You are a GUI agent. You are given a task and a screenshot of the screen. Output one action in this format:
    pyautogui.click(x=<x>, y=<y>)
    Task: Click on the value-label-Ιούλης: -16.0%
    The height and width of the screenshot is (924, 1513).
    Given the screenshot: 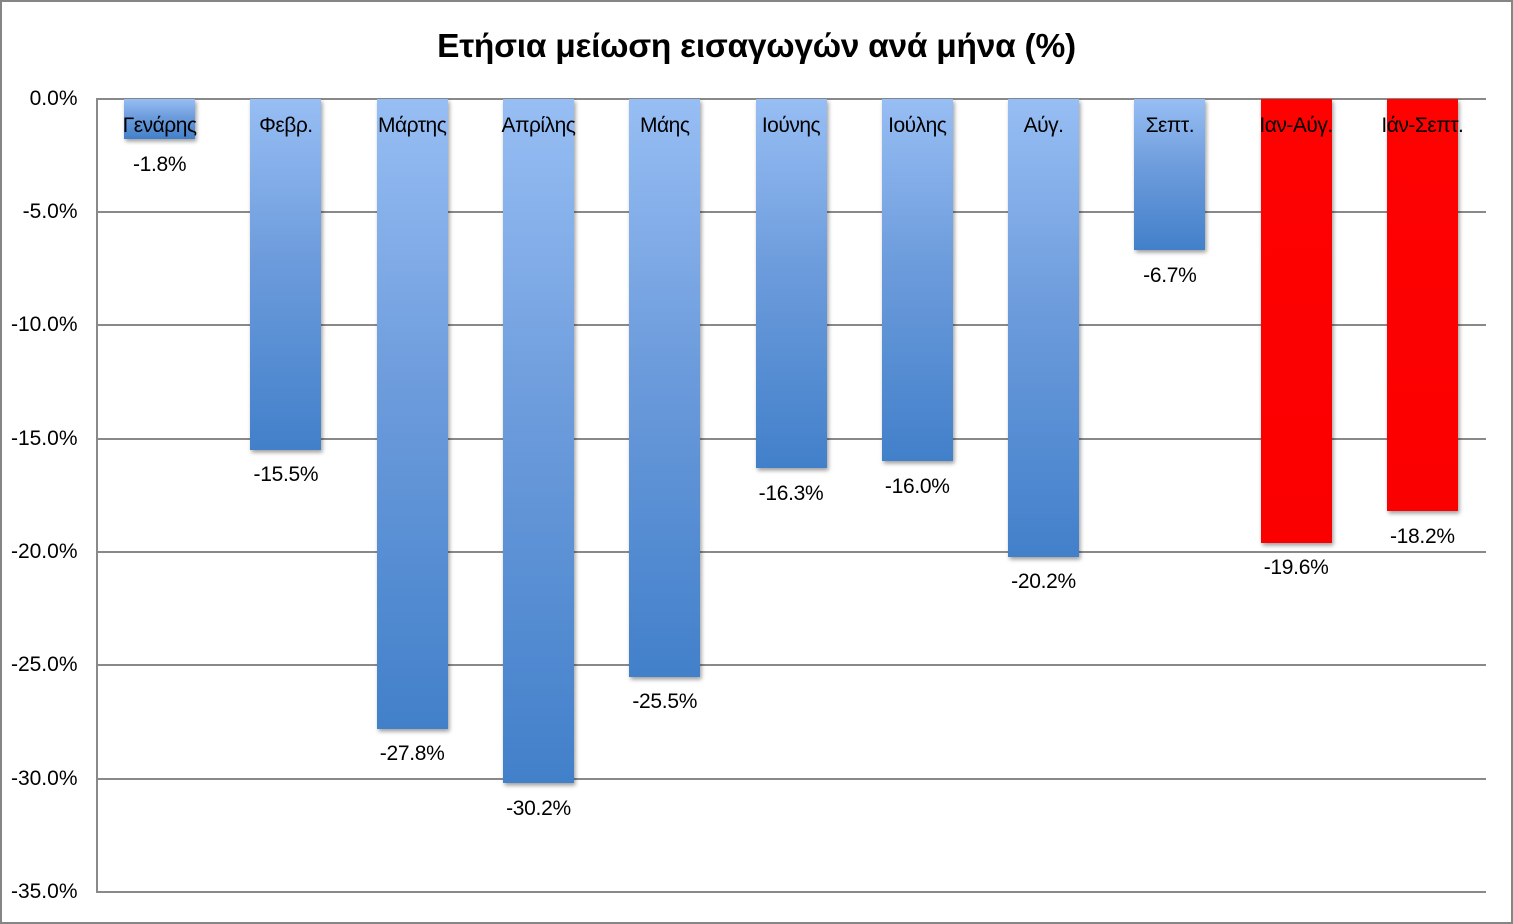 What is the action you would take?
    pyautogui.click(x=917, y=486)
    